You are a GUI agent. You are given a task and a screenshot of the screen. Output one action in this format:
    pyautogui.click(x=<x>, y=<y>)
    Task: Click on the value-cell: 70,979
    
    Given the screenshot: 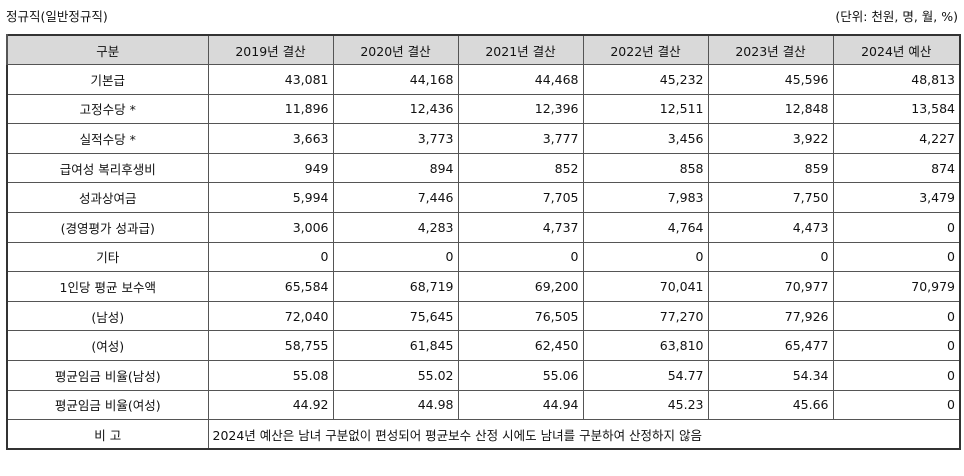 What is the action you would take?
    pyautogui.click(x=896, y=286)
    